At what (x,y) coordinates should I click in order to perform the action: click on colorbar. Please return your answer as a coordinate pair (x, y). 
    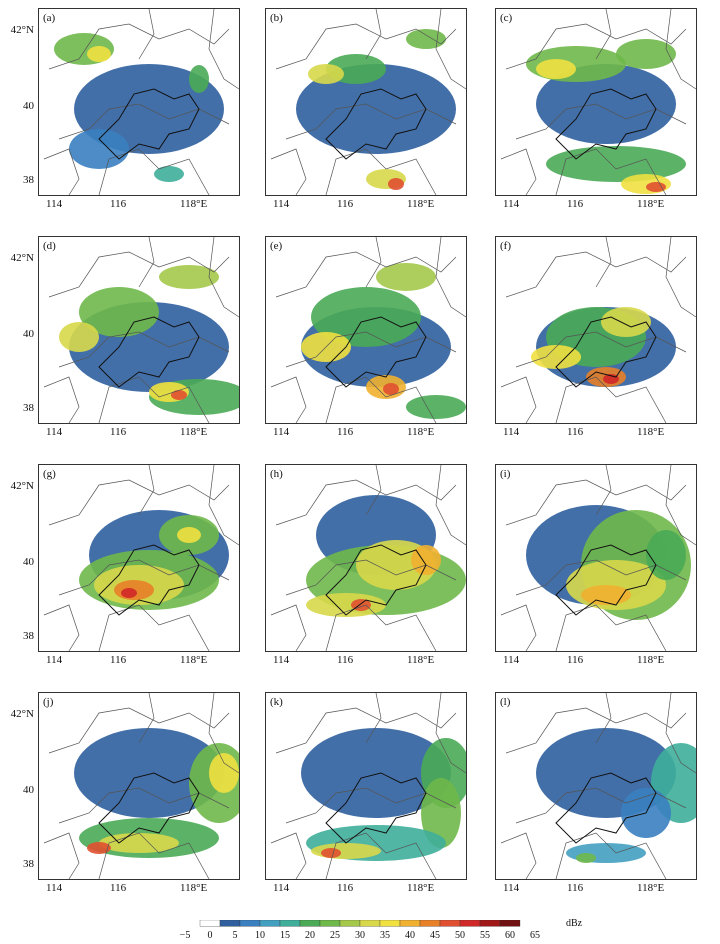
    Looking at the image, I should click on (360, 923).